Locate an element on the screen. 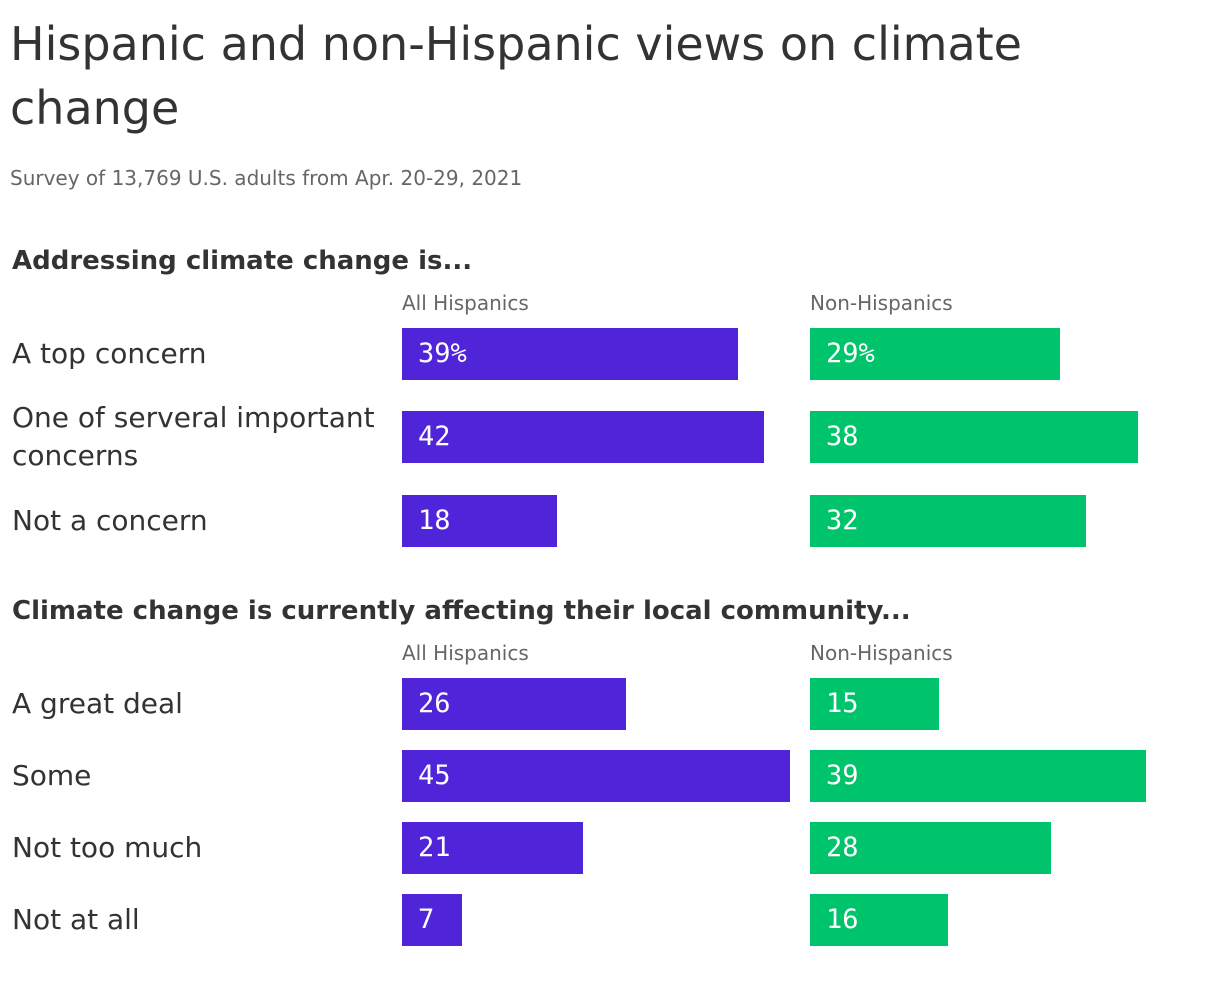 The width and height of the screenshot is (1220, 986). value-label: 26 is located at coordinates (434, 703).